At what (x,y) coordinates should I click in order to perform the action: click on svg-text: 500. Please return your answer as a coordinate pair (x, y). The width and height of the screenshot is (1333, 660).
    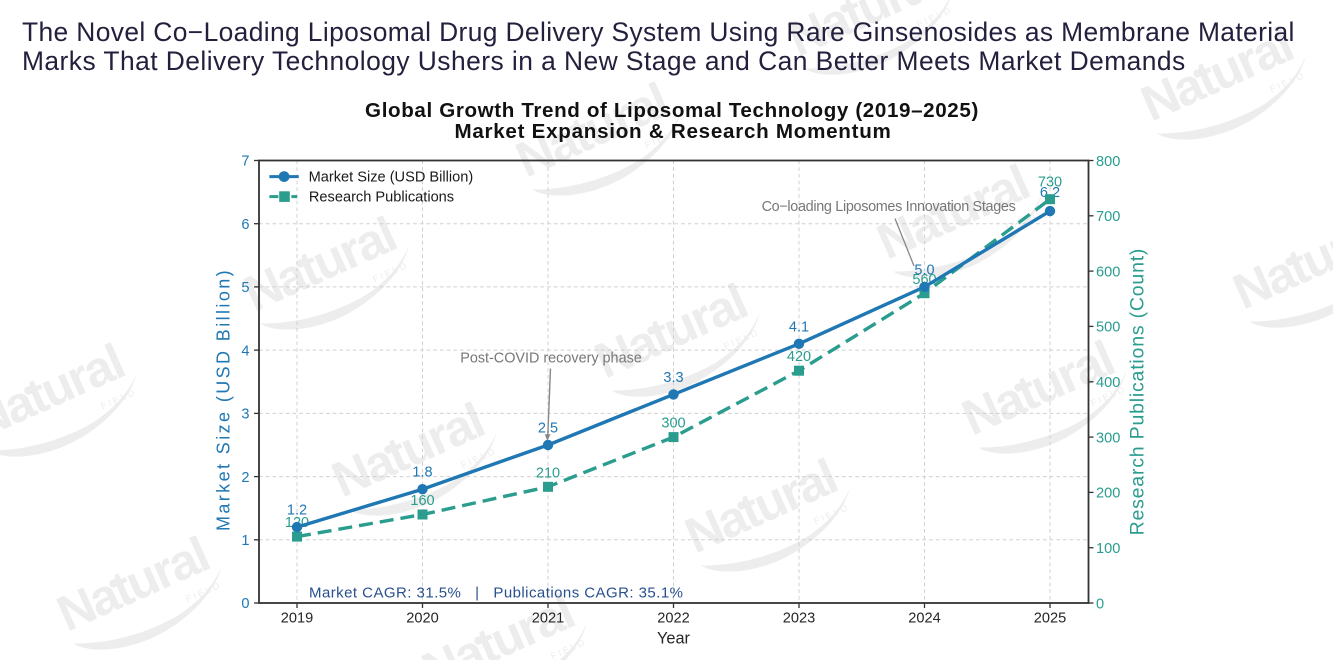
    Looking at the image, I should click on (1108, 328).